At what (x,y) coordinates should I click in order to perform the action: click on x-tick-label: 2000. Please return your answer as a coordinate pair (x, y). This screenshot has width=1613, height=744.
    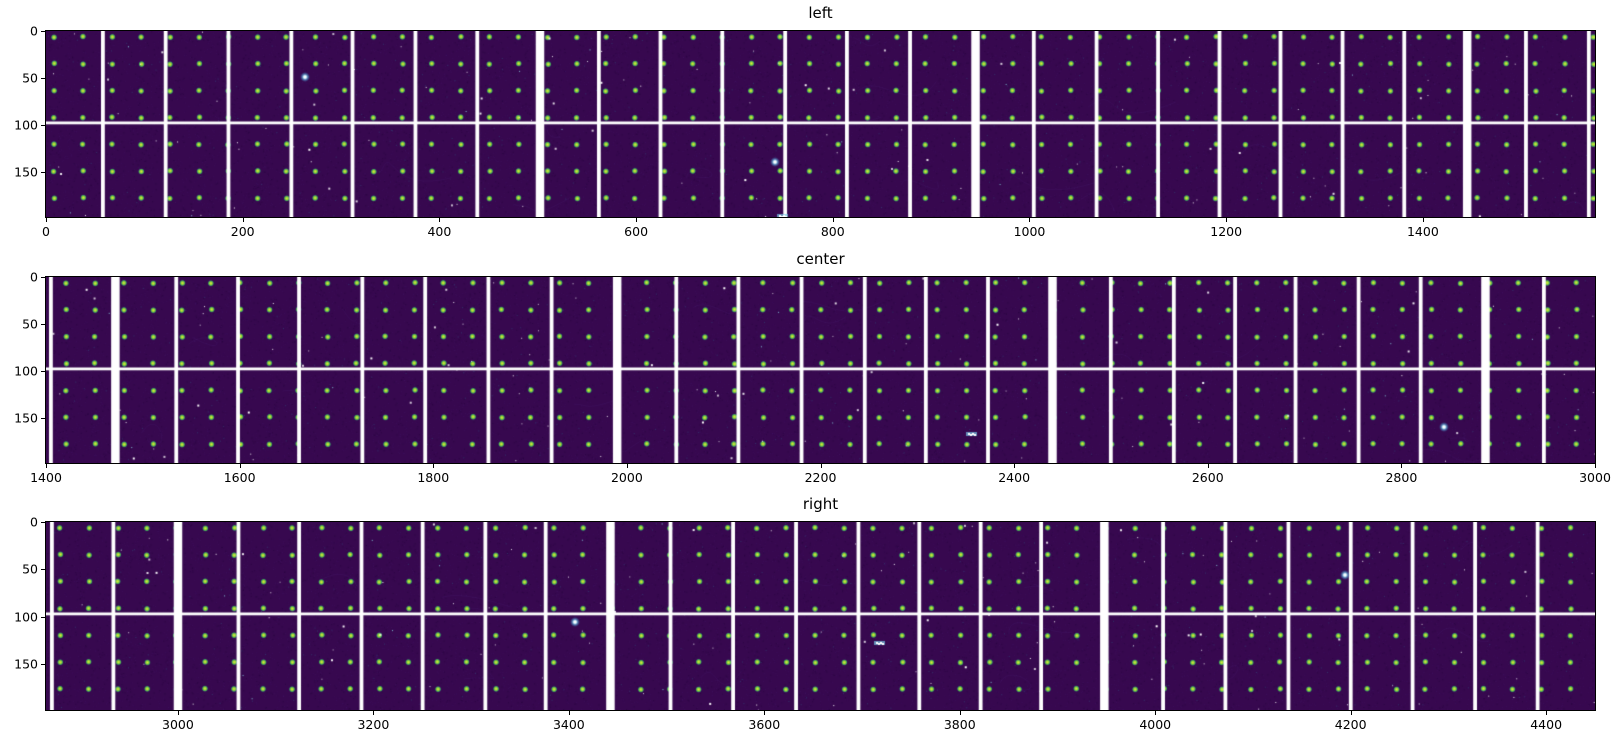
    Looking at the image, I should click on (626, 477).